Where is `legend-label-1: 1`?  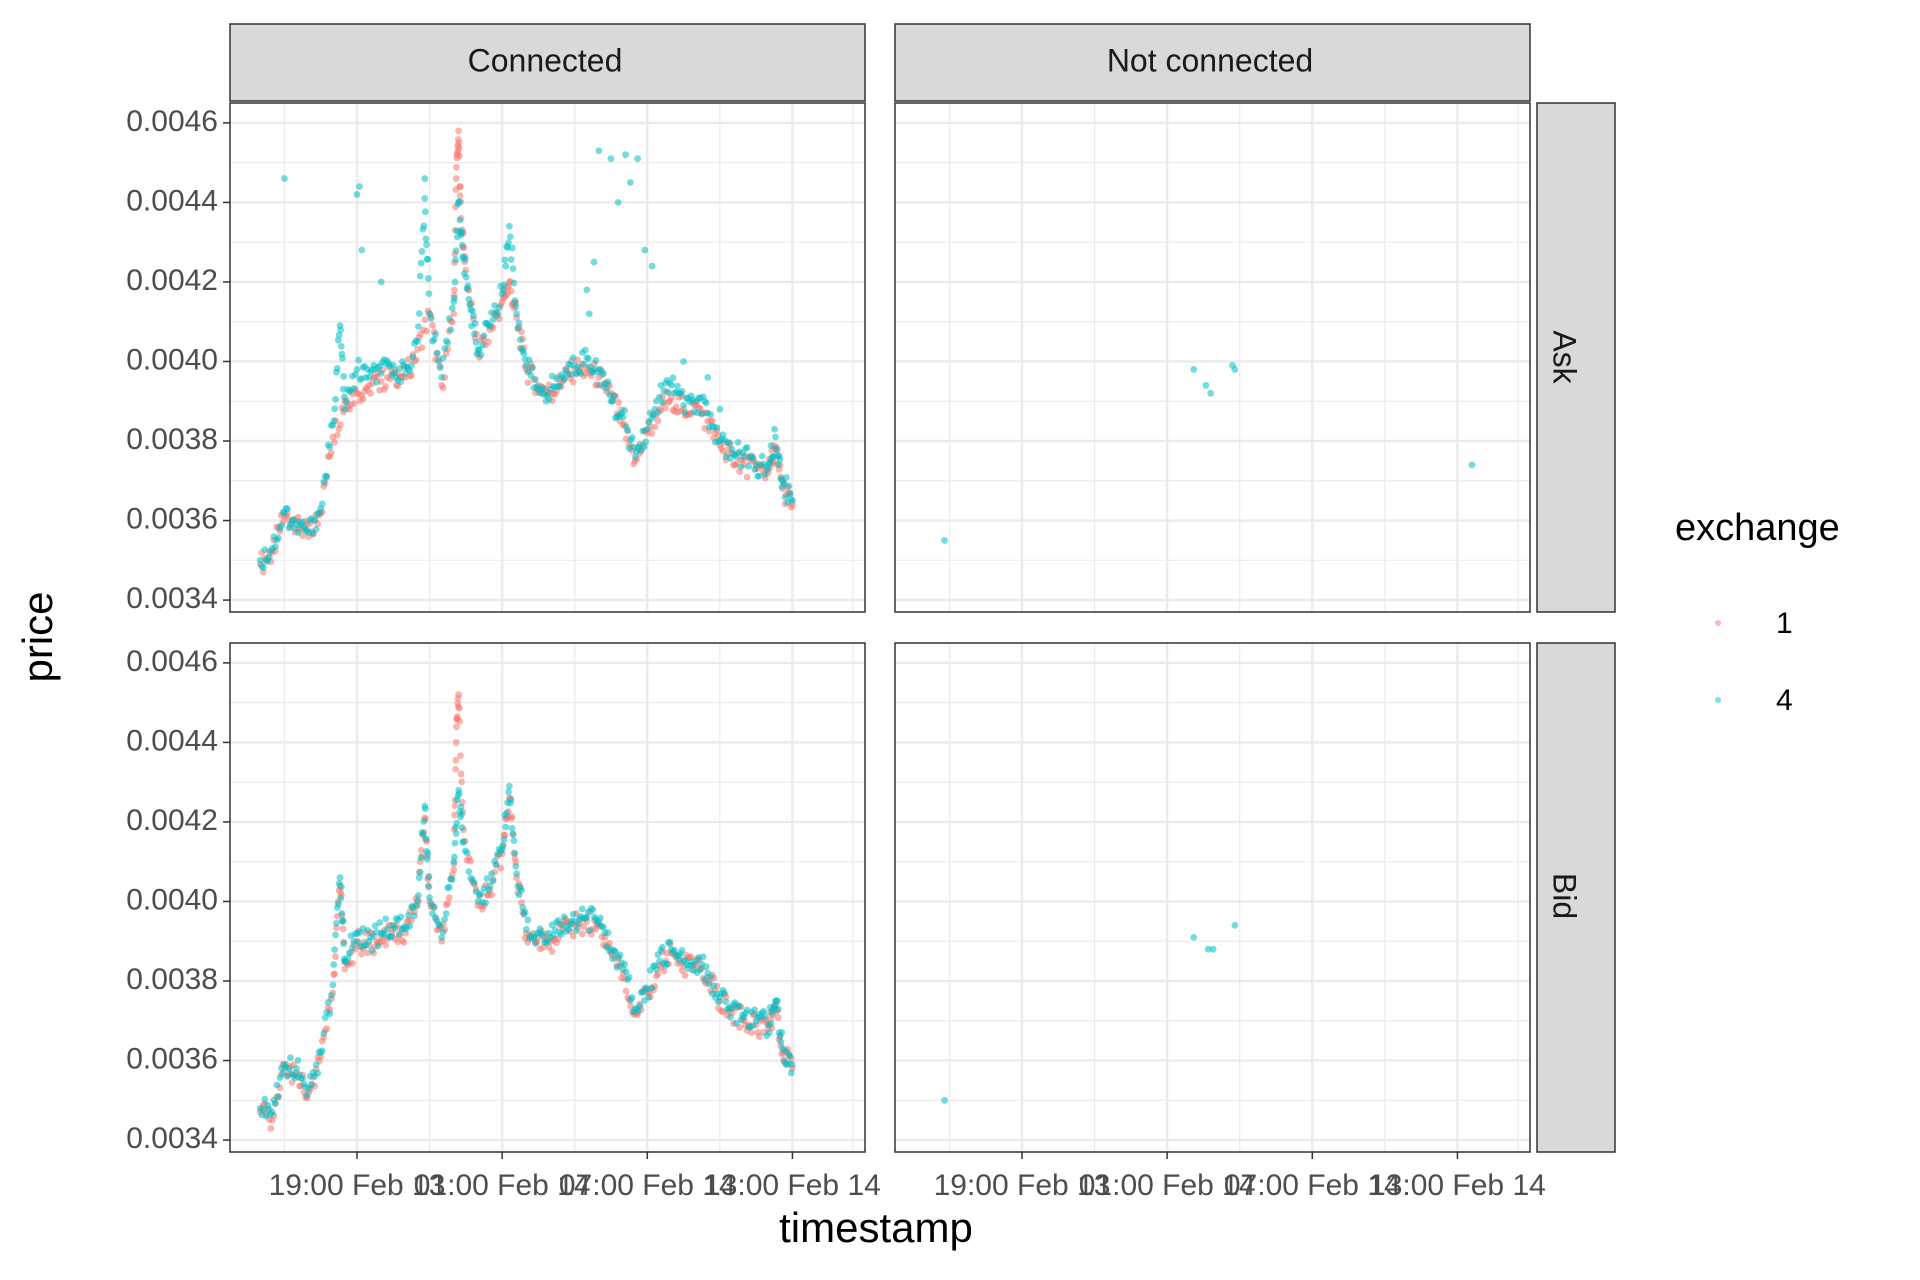
legend-label-1: 1 is located at coordinates (1784, 623).